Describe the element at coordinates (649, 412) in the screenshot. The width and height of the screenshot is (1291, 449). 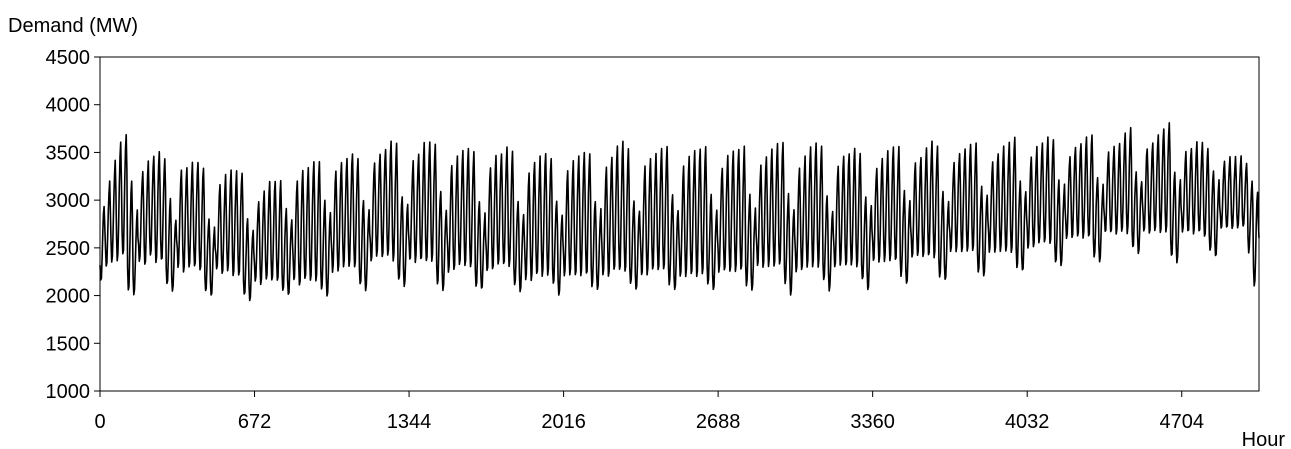
I see `x-axis-ticks: 0 672 1344 2016 2688 3360 4032 4704` at that location.